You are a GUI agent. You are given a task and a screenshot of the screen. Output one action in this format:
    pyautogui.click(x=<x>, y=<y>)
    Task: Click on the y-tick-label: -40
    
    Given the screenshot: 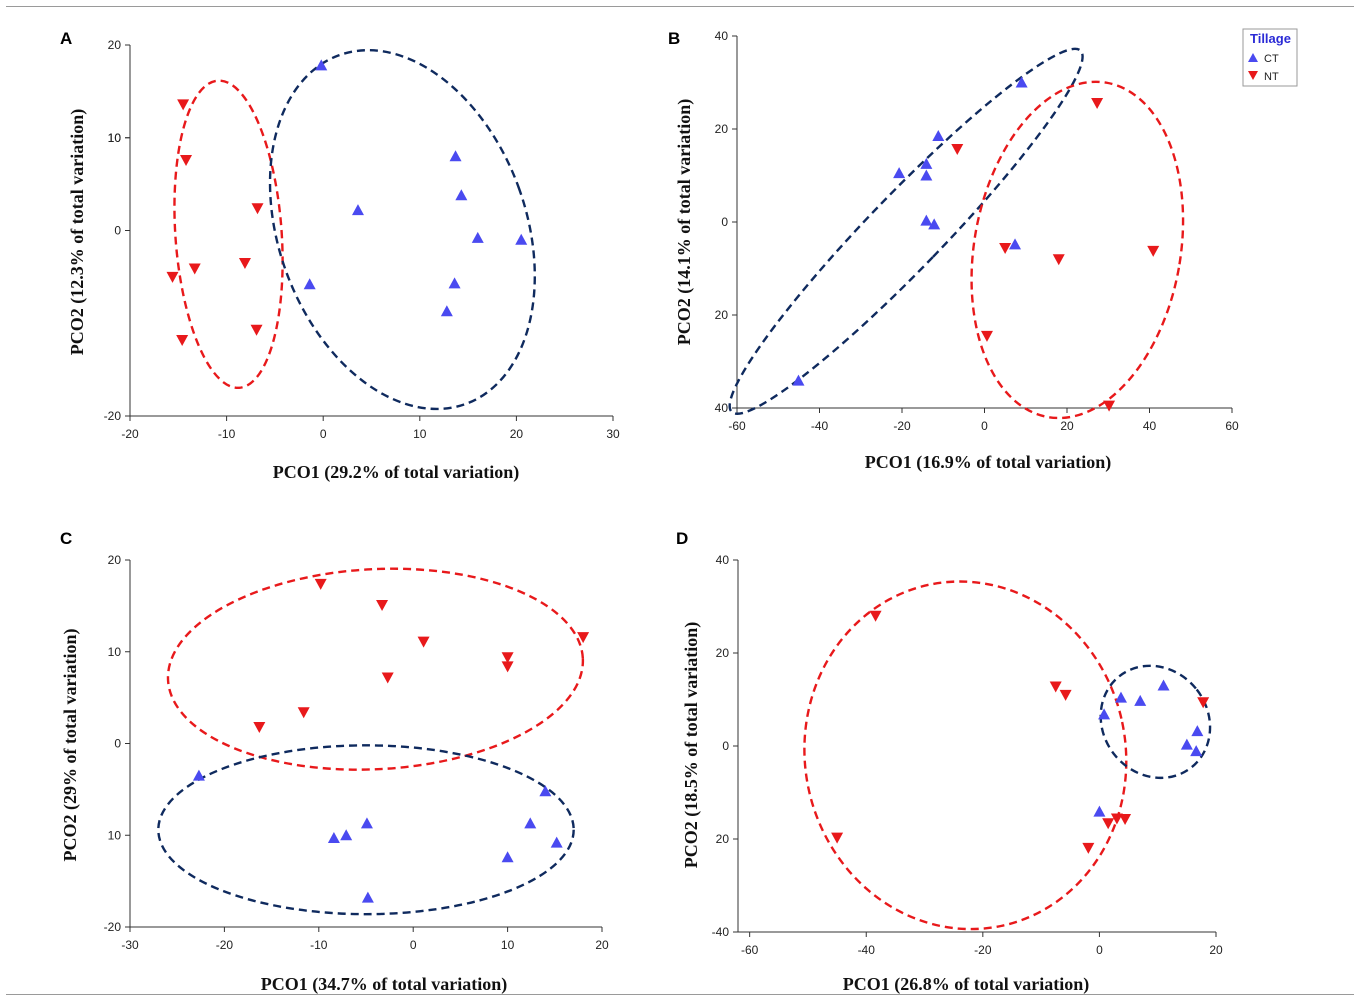 What is the action you would take?
    pyautogui.click(x=721, y=932)
    